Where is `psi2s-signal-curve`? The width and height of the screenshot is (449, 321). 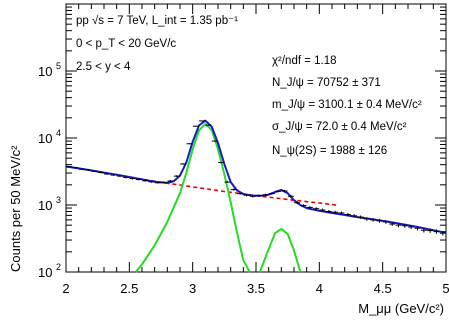 psi2s-signal-curve is located at coordinates (280, 250).